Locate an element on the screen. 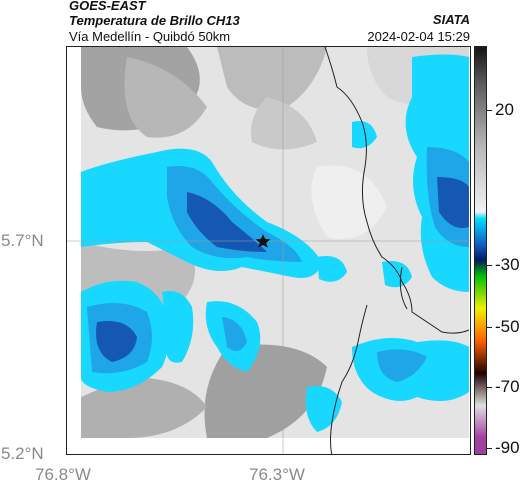 The image size is (526, 491). cb-label-m90: -90 is located at coordinates (507, 447).